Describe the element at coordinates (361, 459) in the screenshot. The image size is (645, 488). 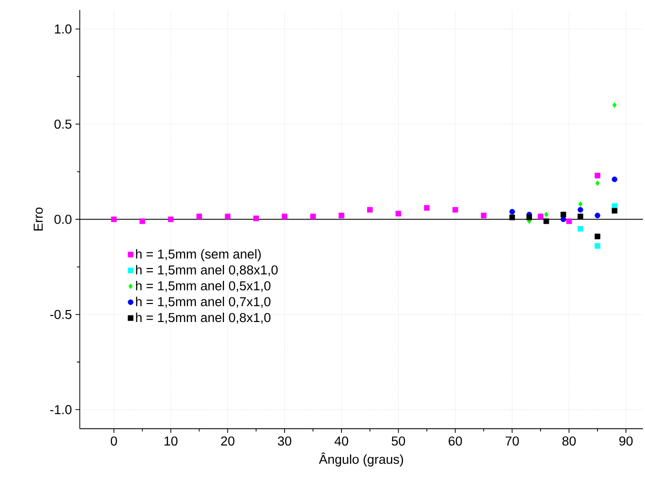
I see `x-axis-title: Ângulo (graus)` at that location.